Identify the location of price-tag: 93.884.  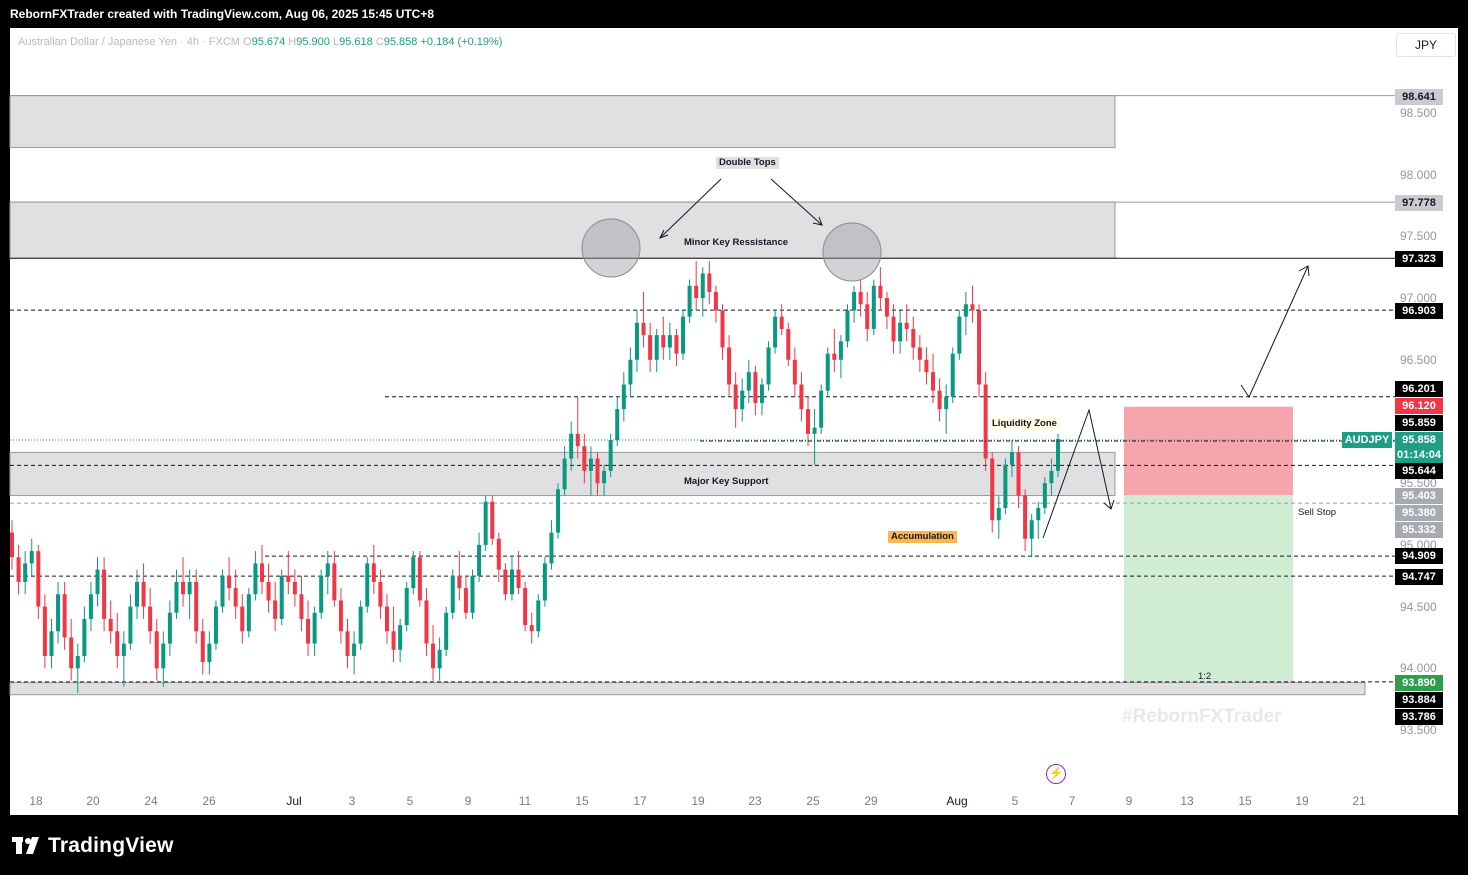
(1419, 700).